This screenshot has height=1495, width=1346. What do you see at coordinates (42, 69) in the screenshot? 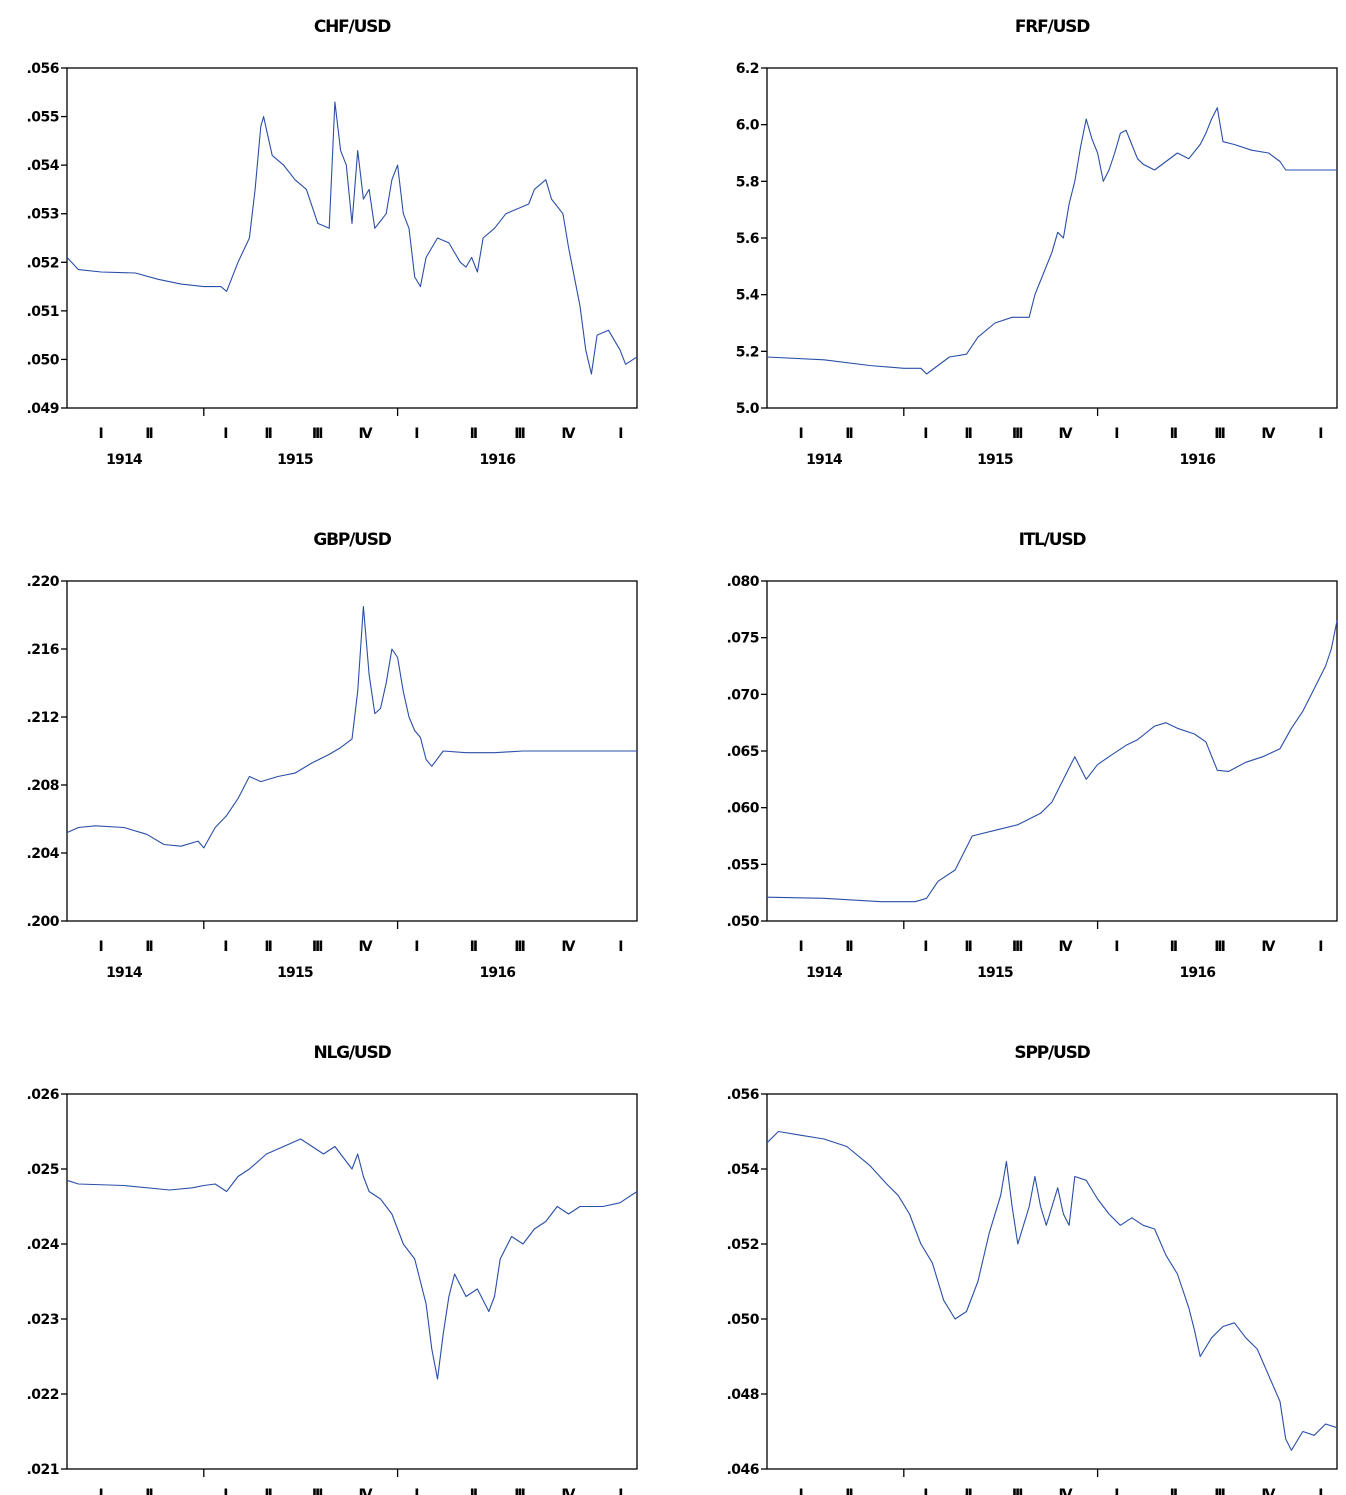
I see `y-tick-label: .056` at bounding box center [42, 69].